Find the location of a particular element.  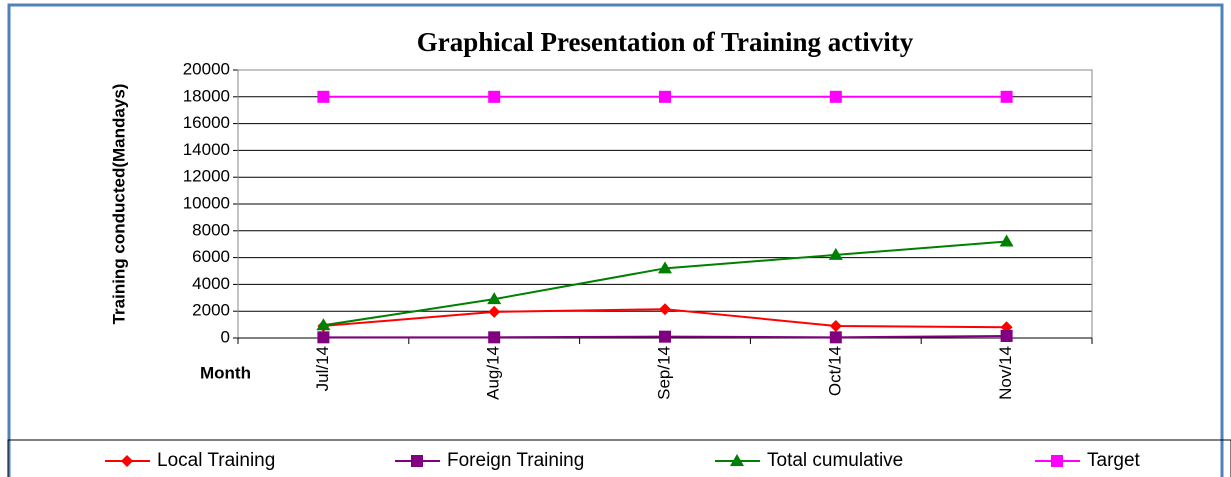

x-tick-label: Sep/14 is located at coordinates (663, 373).